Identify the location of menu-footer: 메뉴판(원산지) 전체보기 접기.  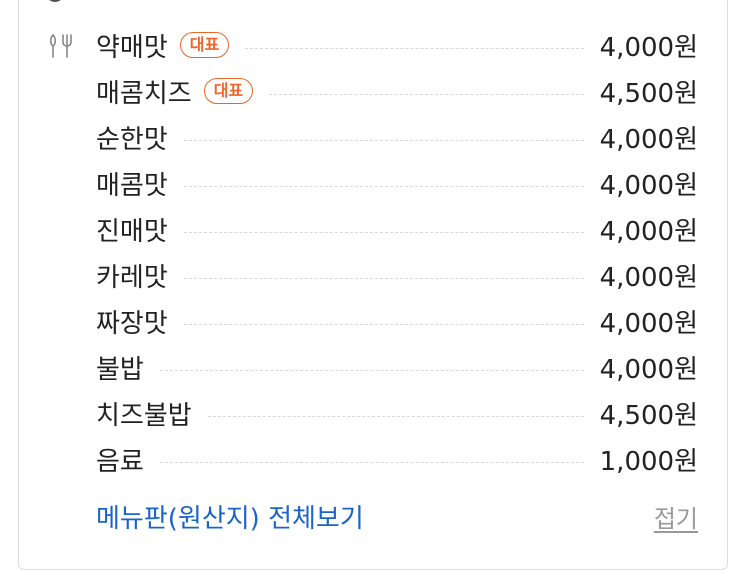
(397, 516).